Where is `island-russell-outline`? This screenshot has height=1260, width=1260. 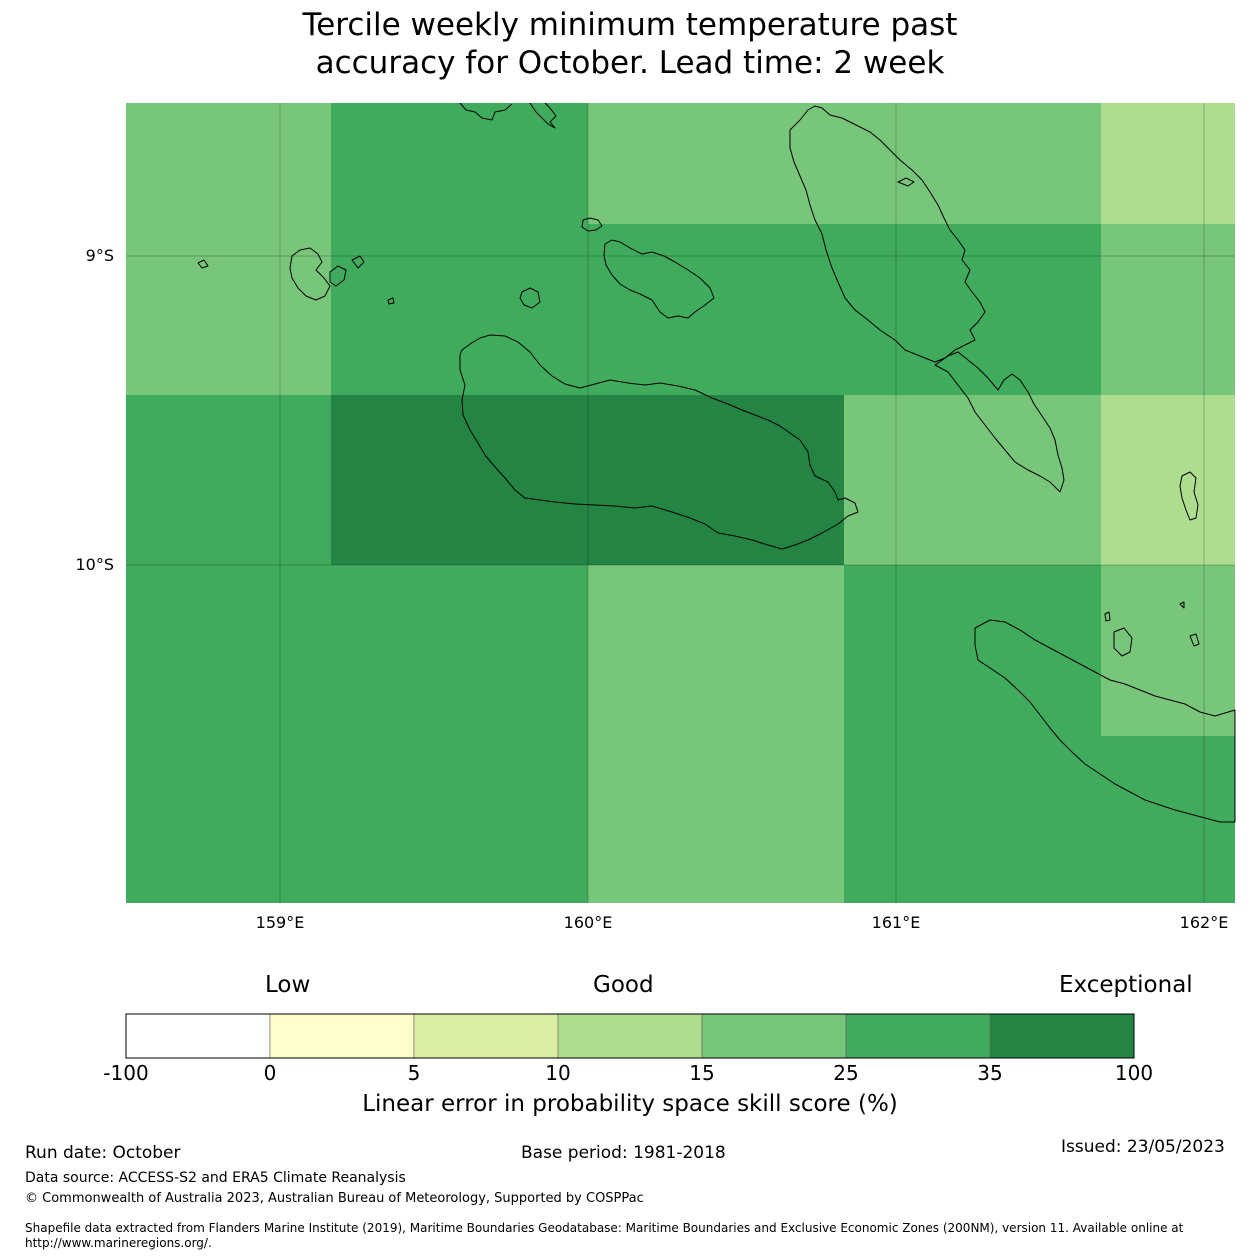 island-russell-outline is located at coordinates (310, 274).